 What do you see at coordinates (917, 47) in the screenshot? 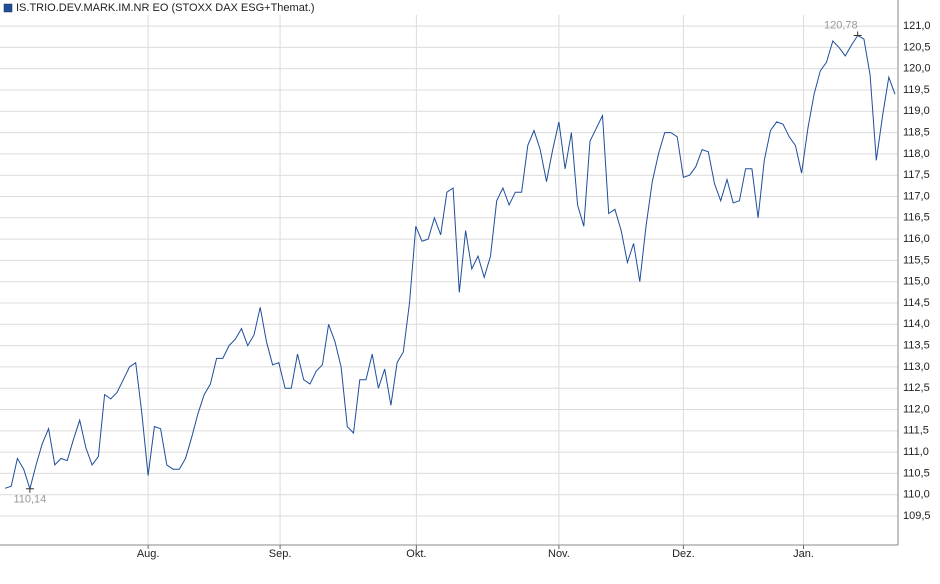
I see `y-tick-label: 120,5` at bounding box center [917, 47].